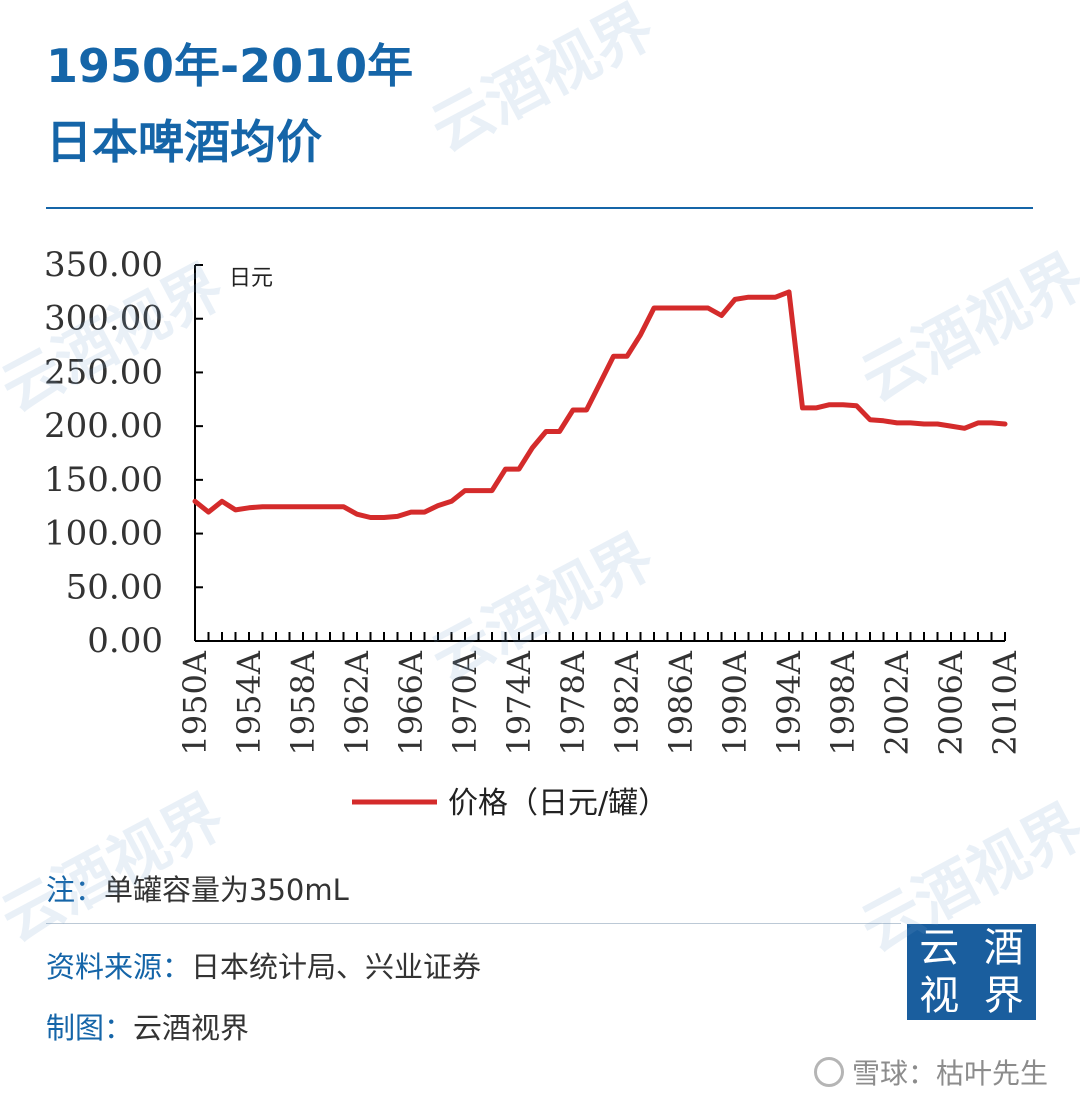  What do you see at coordinates (939, 948) in the screenshot?
I see `logo-char: 云` at bounding box center [939, 948].